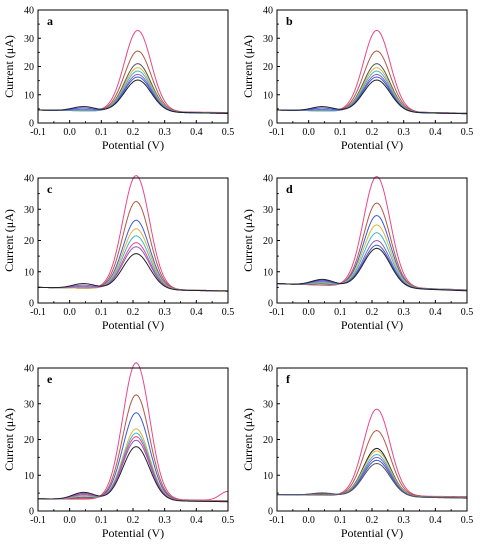 This screenshot has height=550, width=484. I want to click on panel-letter: c, so click(50, 189).